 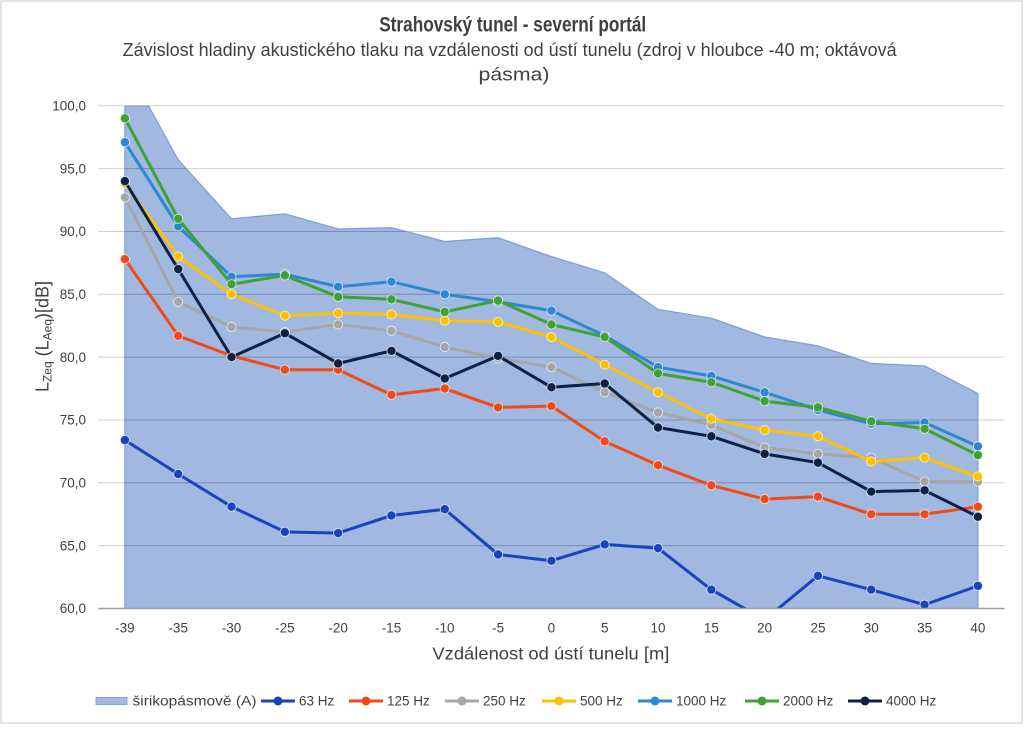 I want to click on svg-text: 35, so click(x=924, y=628).